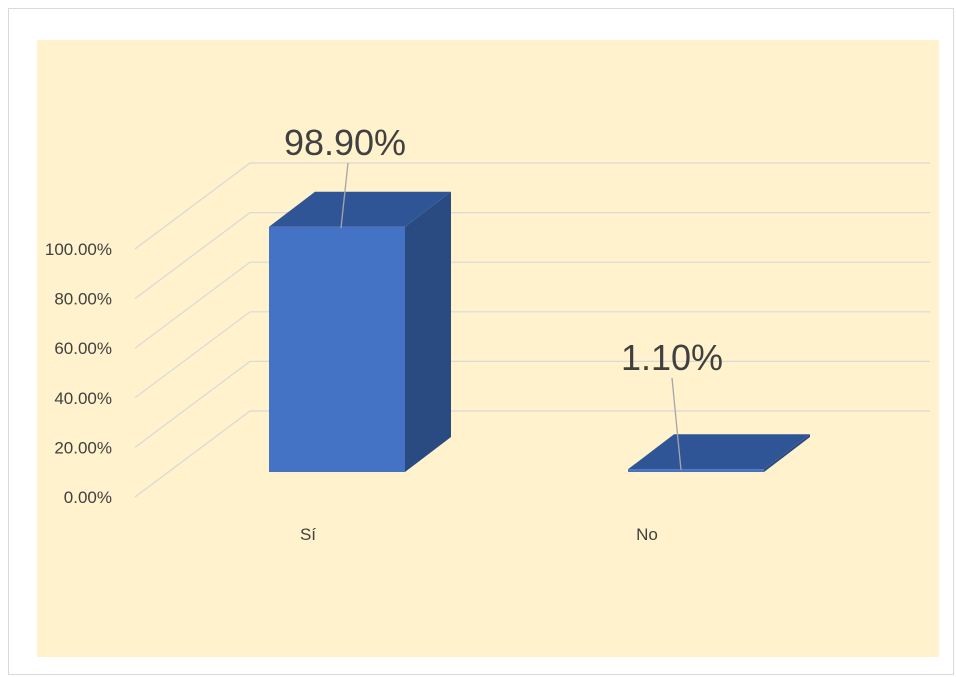 Image resolution: width=956 pixels, height=677 pixels. What do you see at coordinates (647, 534) in the screenshot?
I see `x-tick-label: No` at bounding box center [647, 534].